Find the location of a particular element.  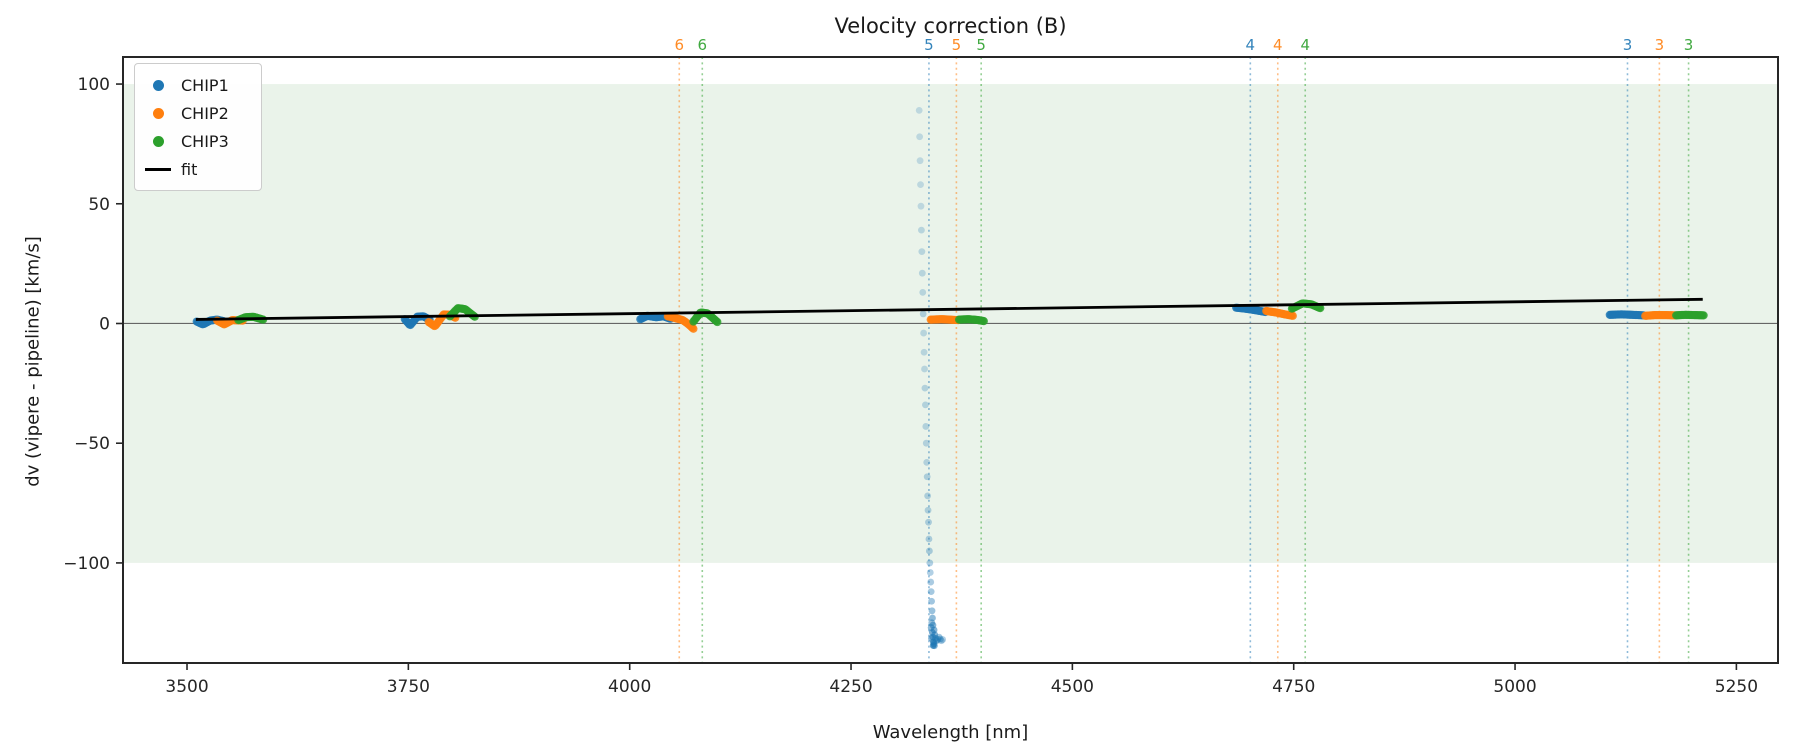

fit-line-sample is located at coordinates (158, 169).